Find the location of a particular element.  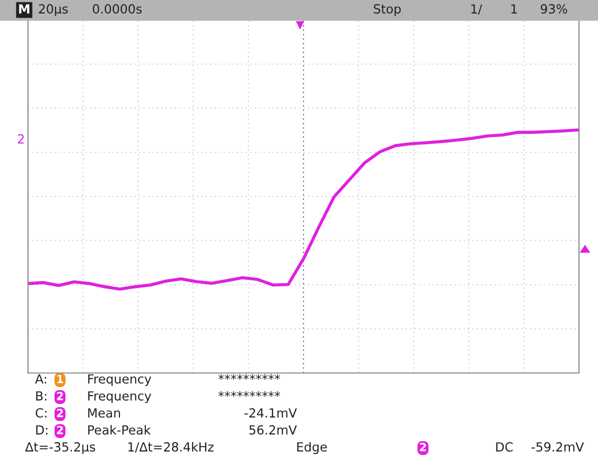

text: 1/ is located at coordinates (476, 9).